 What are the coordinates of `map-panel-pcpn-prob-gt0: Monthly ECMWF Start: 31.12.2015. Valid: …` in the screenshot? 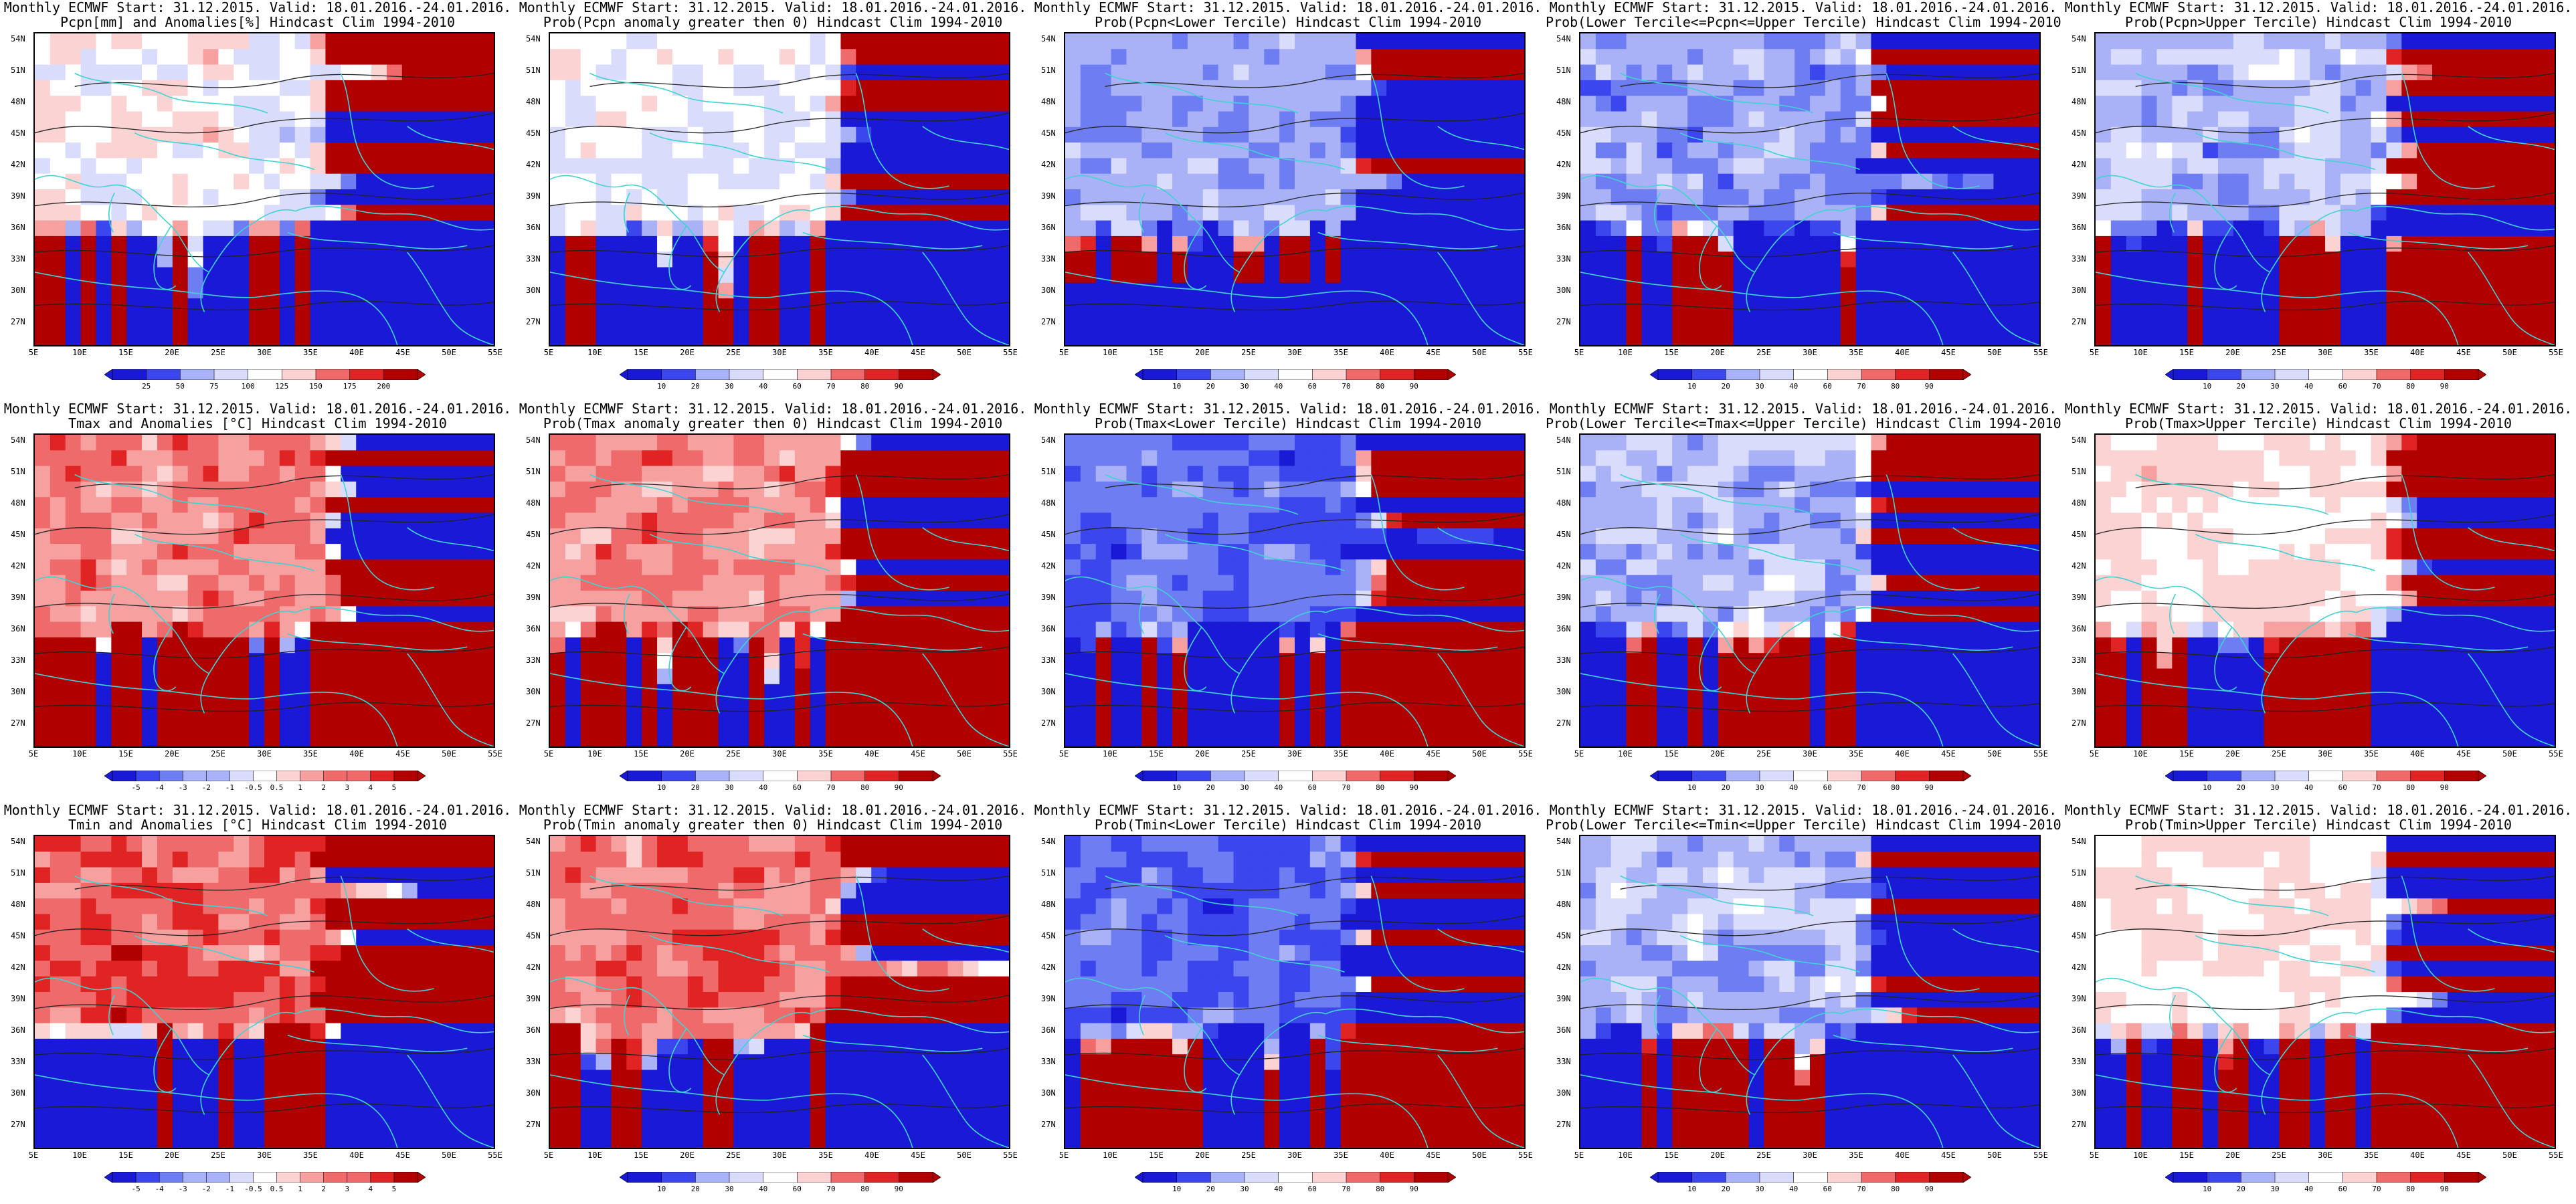 It's located at (773, 200).